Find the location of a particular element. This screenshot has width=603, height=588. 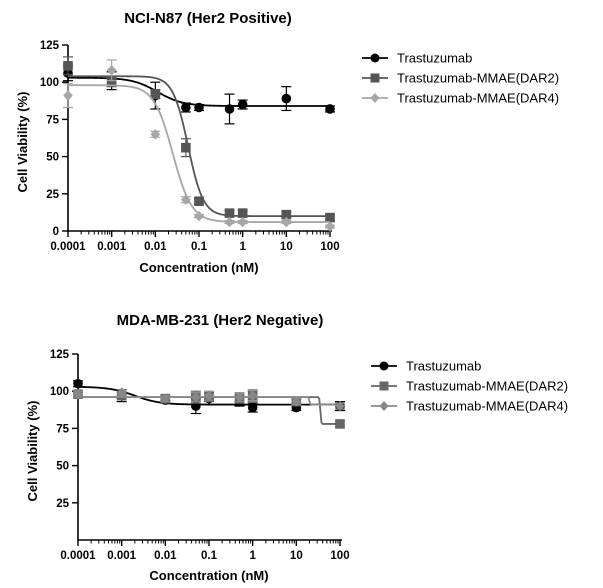

chart1-x-axis-label: Concentration (nM) is located at coordinates (198, 267).